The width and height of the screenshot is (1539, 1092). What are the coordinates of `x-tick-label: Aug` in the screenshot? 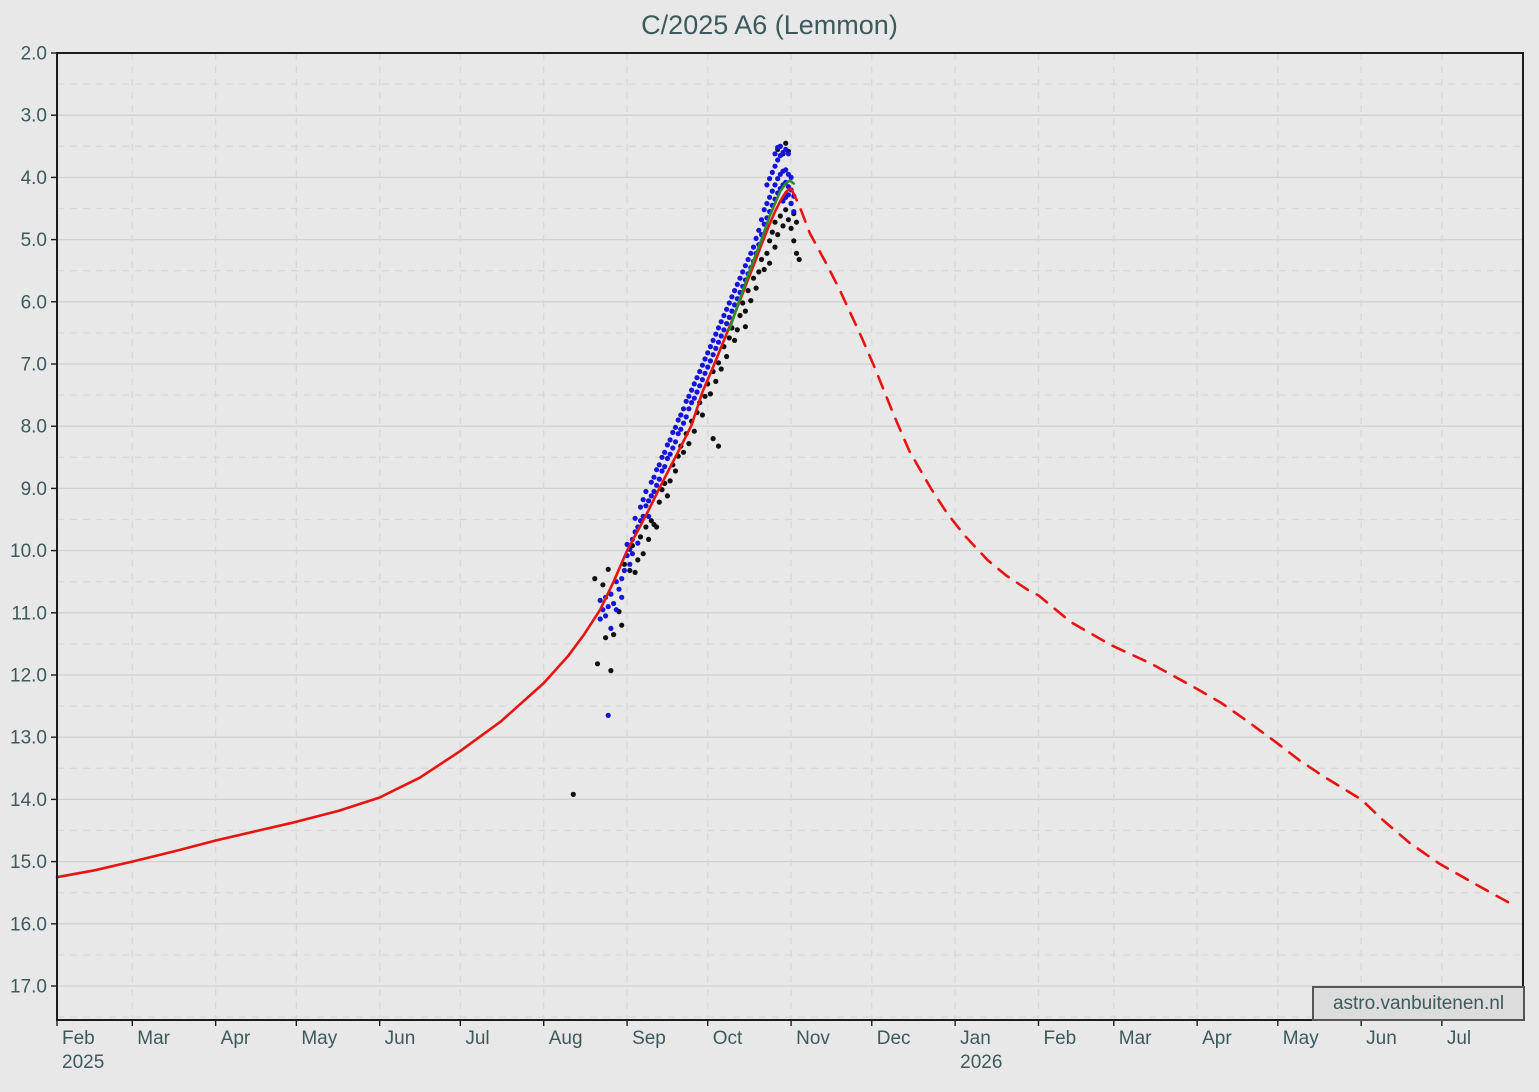 It's located at (566, 1038).